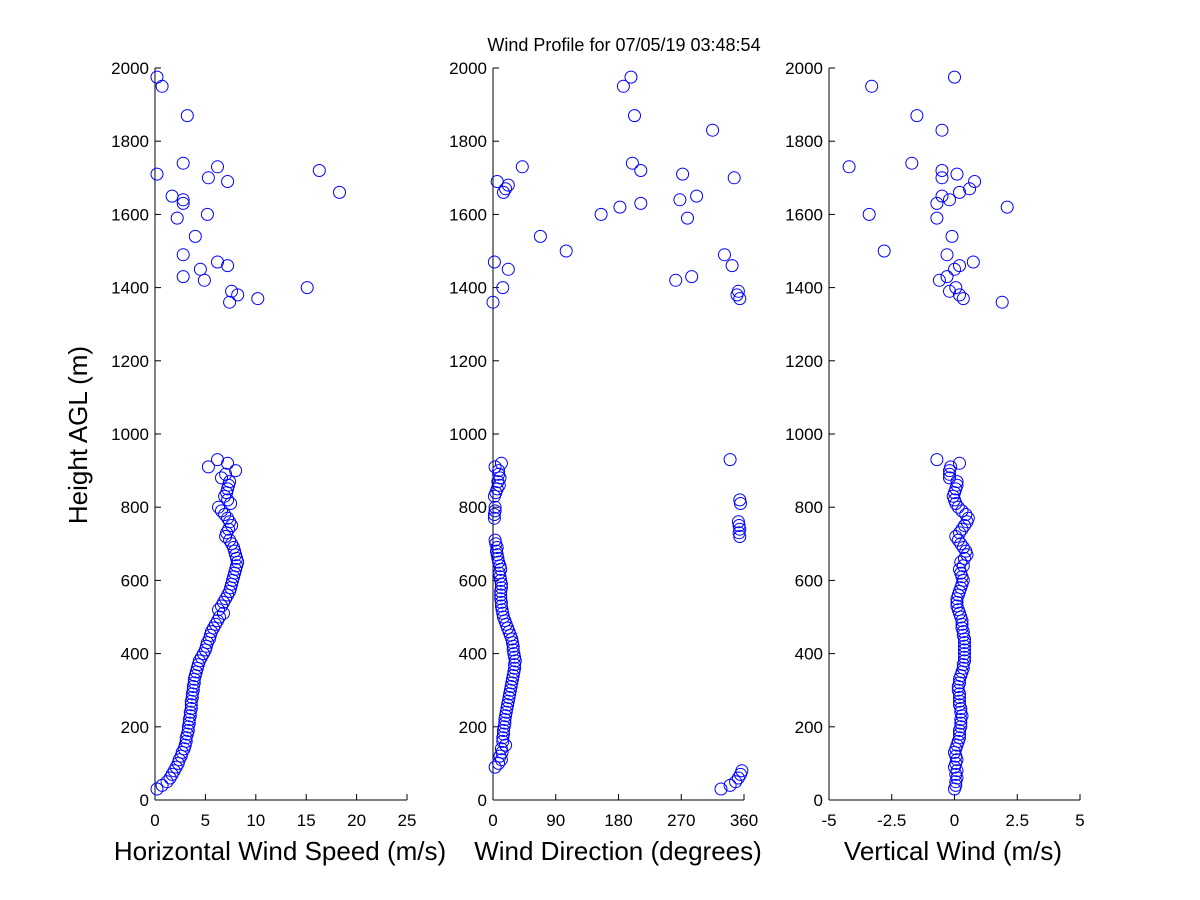 This screenshot has width=1200, height=900. I want to click on x-axis-title: Horizontal Wind Speed (m/s), so click(280, 851).